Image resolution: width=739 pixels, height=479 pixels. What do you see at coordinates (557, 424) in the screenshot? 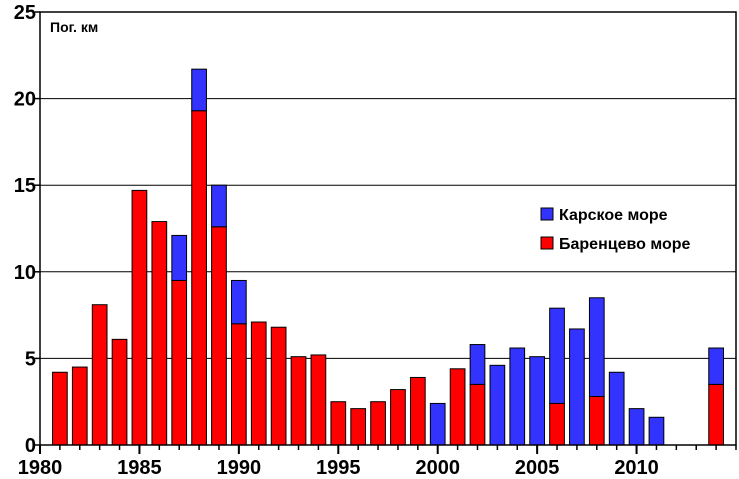
I see `bar-barents-2006` at bounding box center [557, 424].